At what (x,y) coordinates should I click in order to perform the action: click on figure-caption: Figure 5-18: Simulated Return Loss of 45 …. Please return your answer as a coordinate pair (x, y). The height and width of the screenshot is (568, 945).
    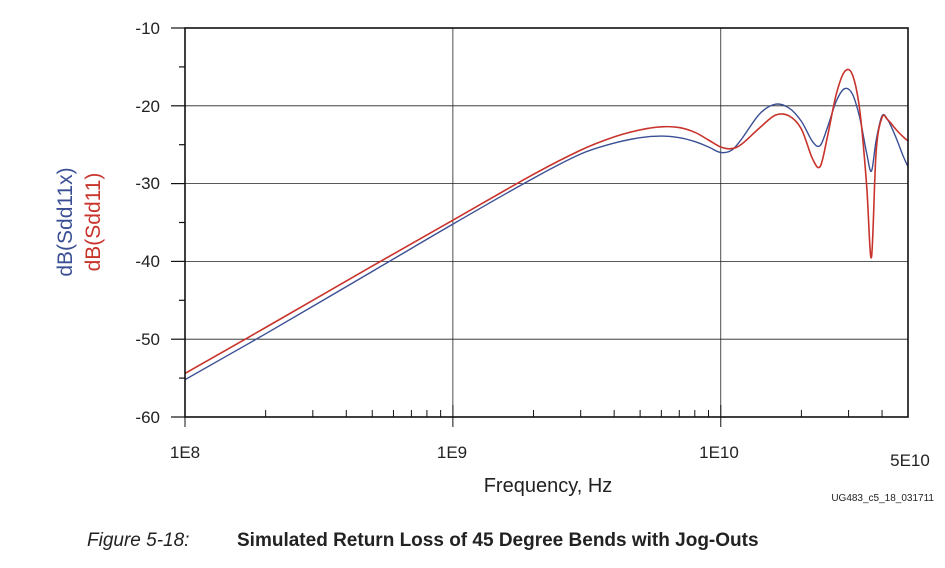
    Looking at the image, I should click on (423, 541).